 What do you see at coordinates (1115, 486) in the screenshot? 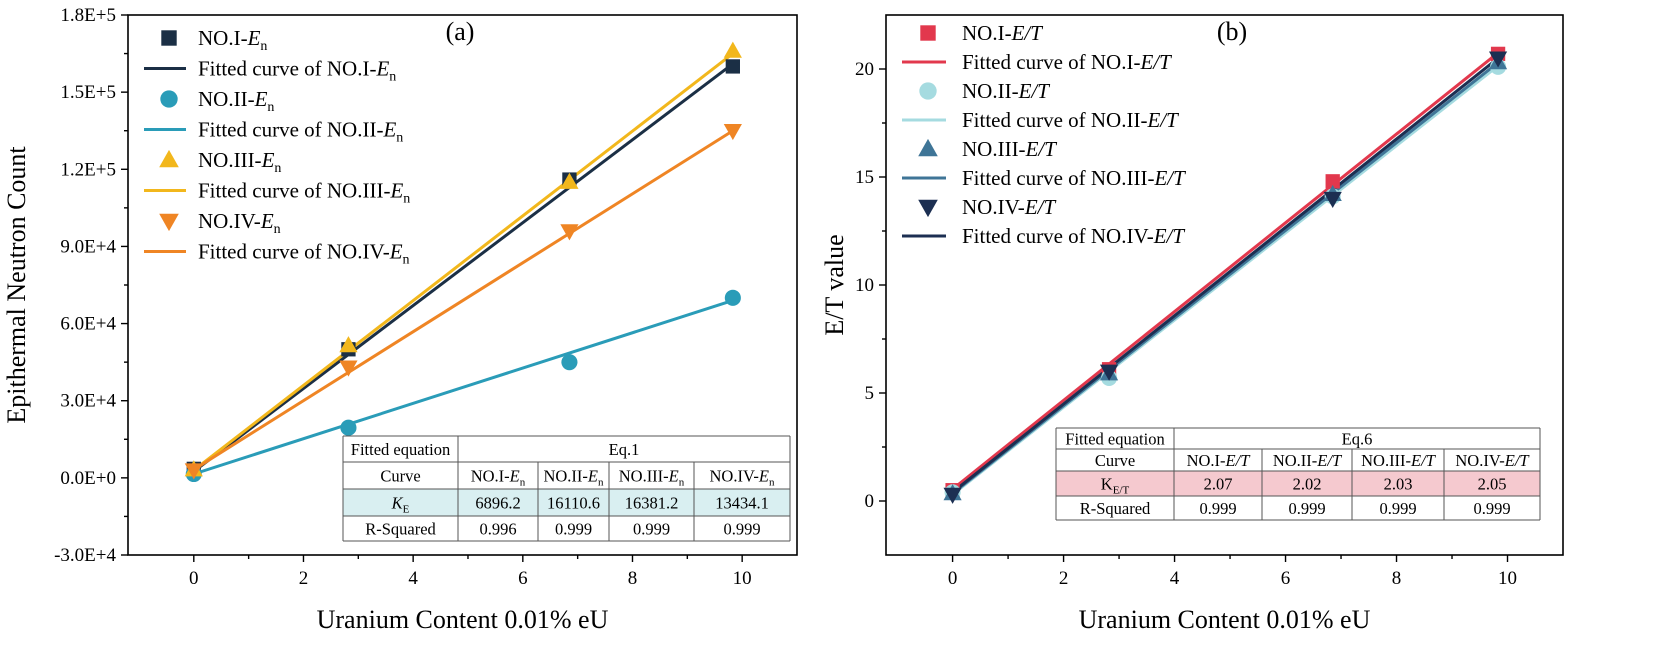
I see `table-k-label: KE/T` at bounding box center [1115, 486].